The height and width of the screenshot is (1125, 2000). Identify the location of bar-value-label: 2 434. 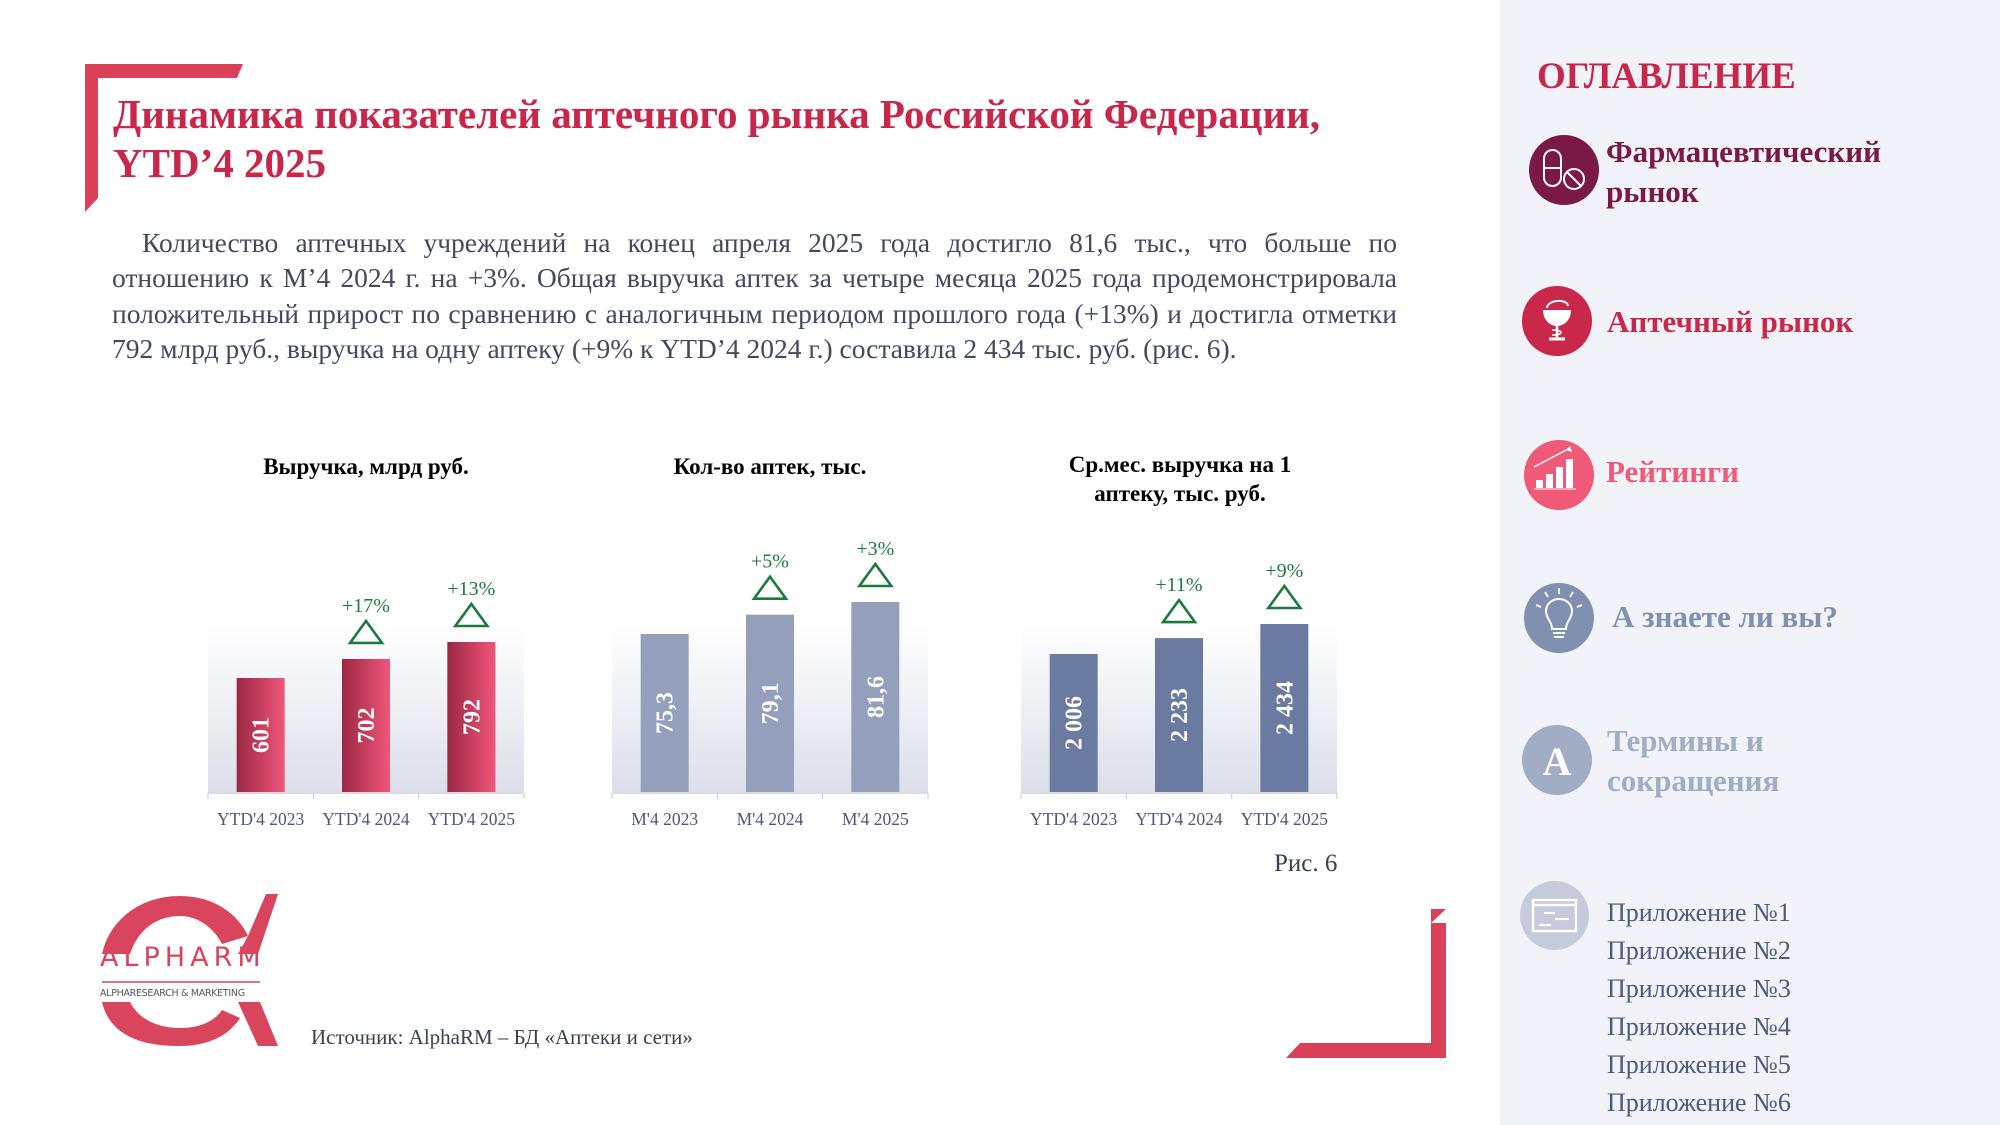
(1285, 708).